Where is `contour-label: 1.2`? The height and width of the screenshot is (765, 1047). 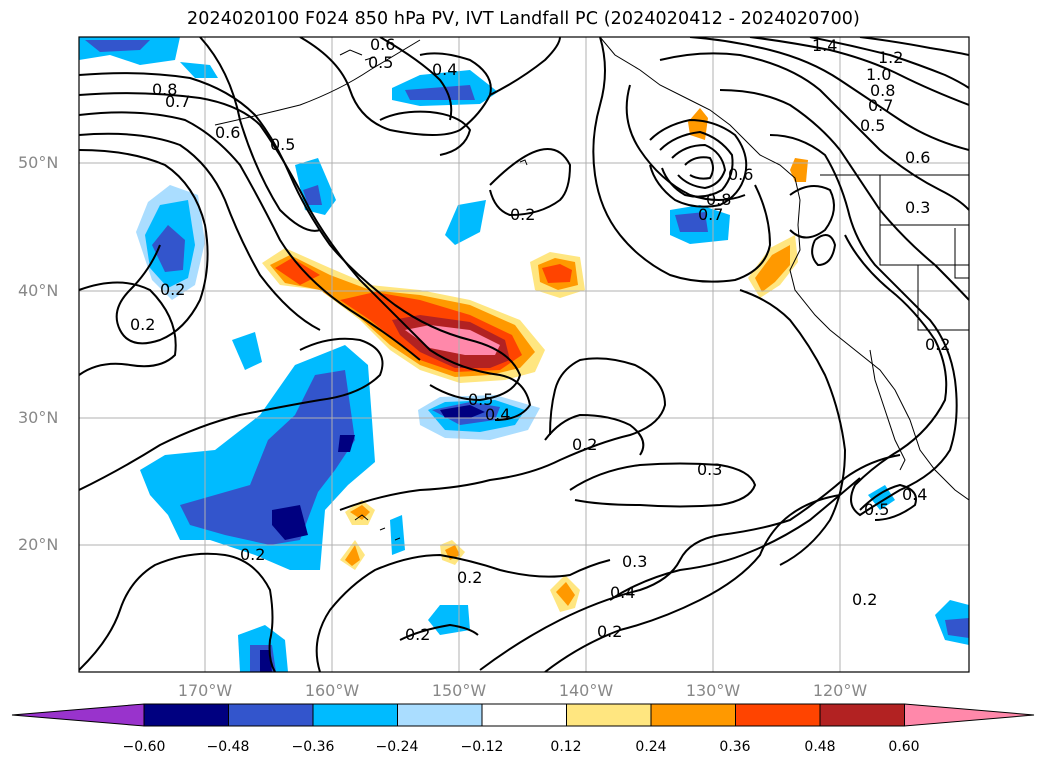 contour-label: 1.2 is located at coordinates (890, 57).